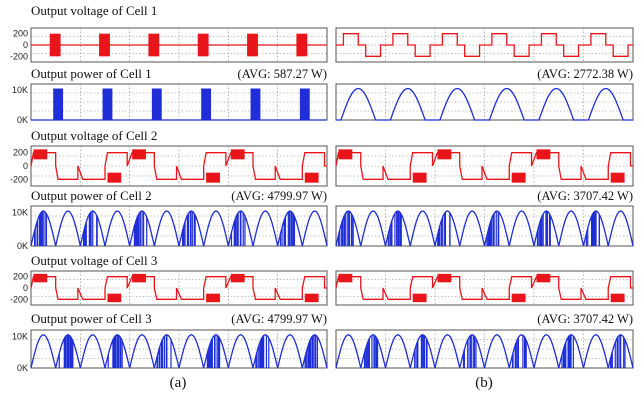 The width and height of the screenshot is (641, 405). I want to click on plot-b-row2, so click(484, 166).